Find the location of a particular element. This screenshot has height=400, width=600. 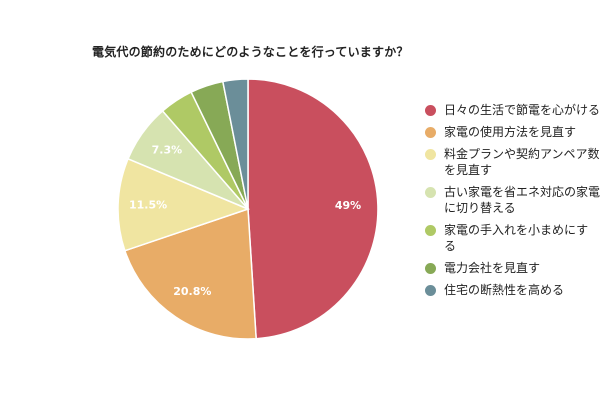

slice-label-1: 49% is located at coordinates (348, 205).